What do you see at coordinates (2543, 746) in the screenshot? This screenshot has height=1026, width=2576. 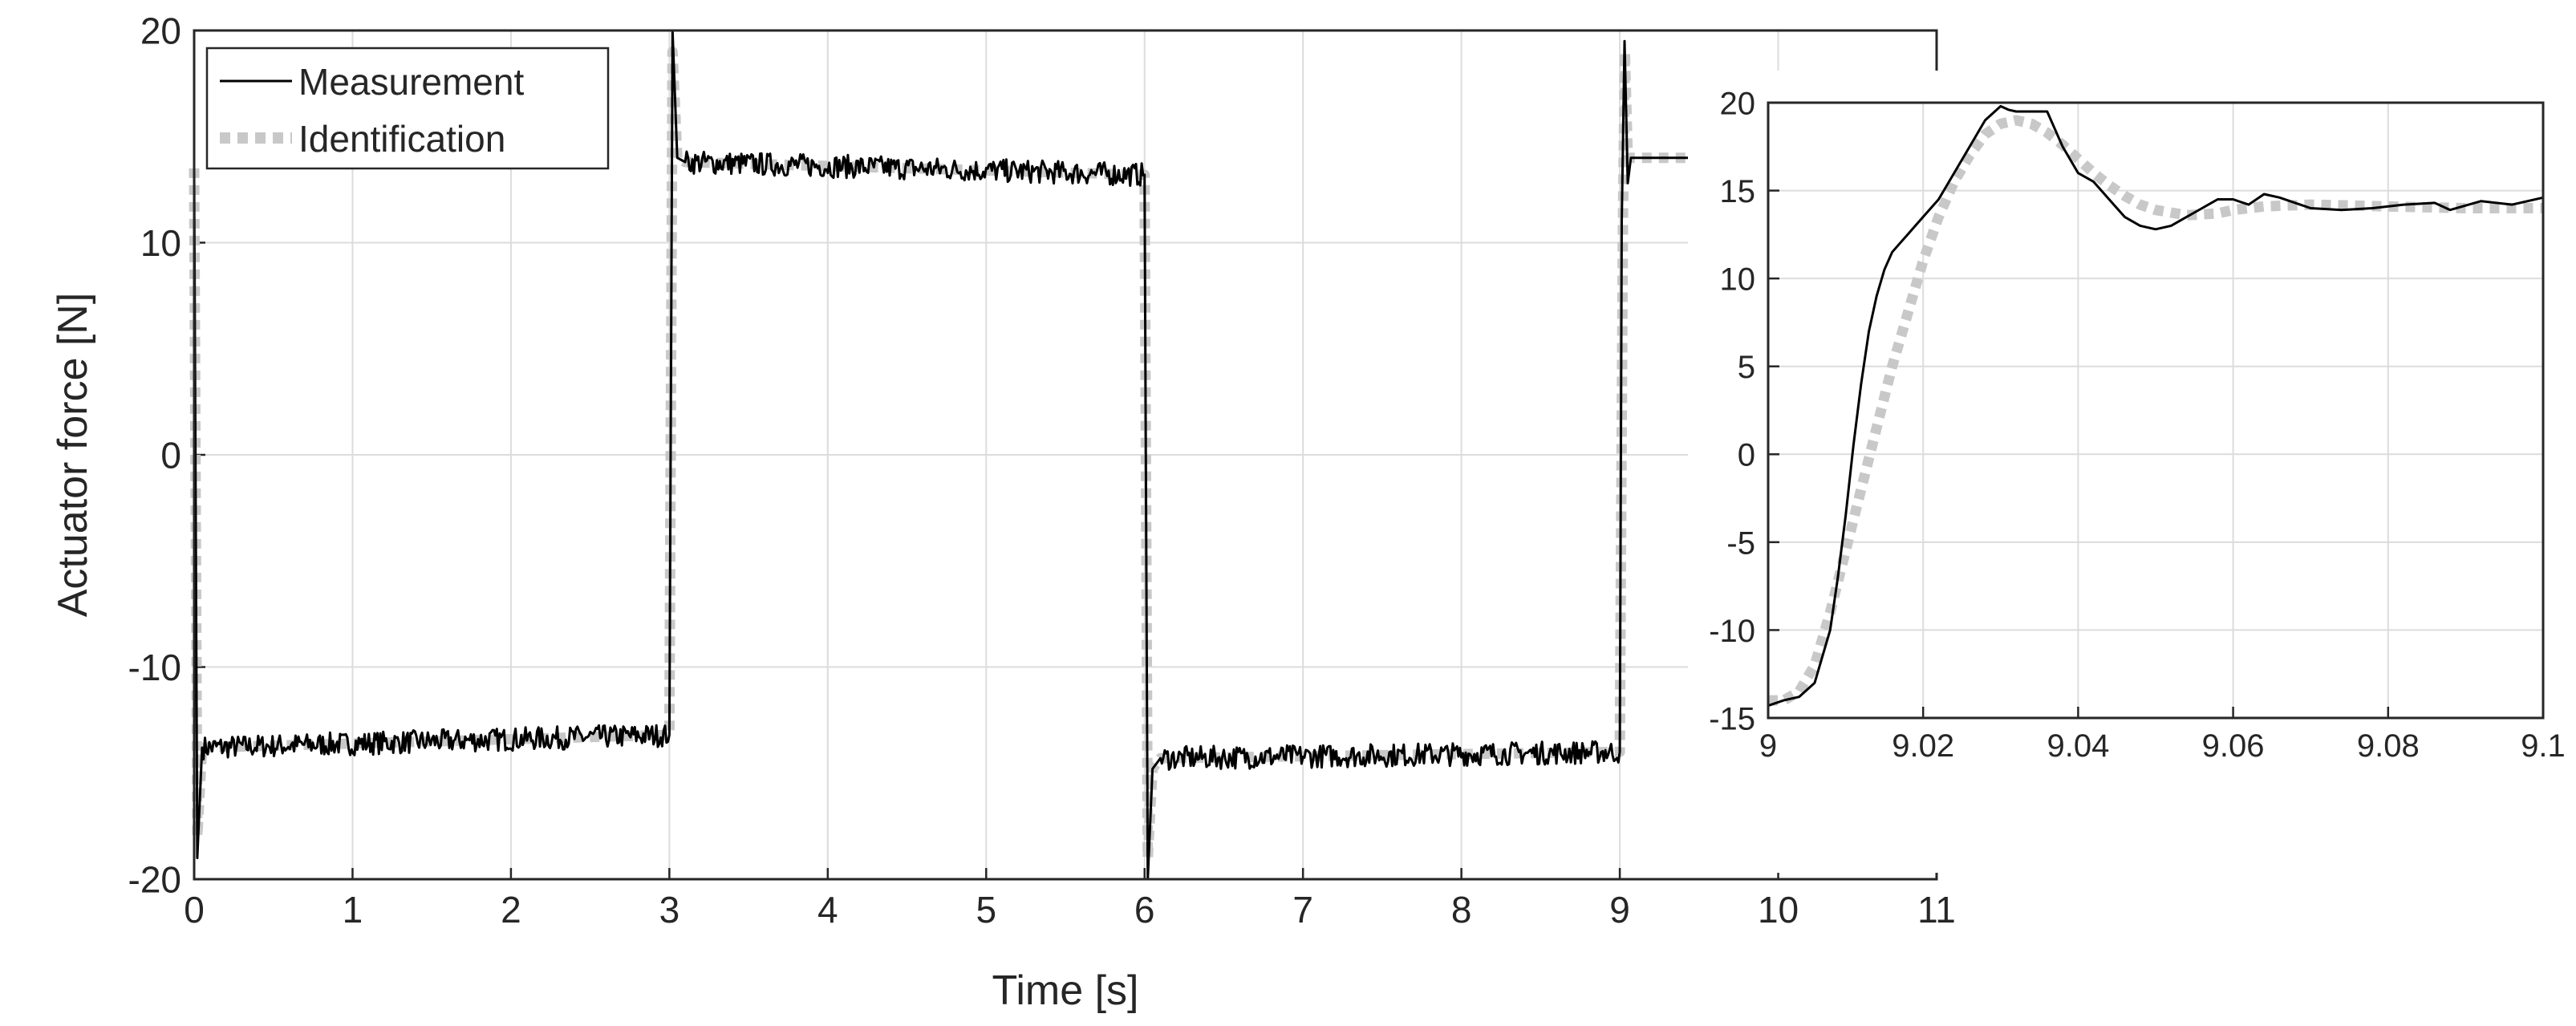 I see `inset-x-tick-label: 9.1` at bounding box center [2543, 746].